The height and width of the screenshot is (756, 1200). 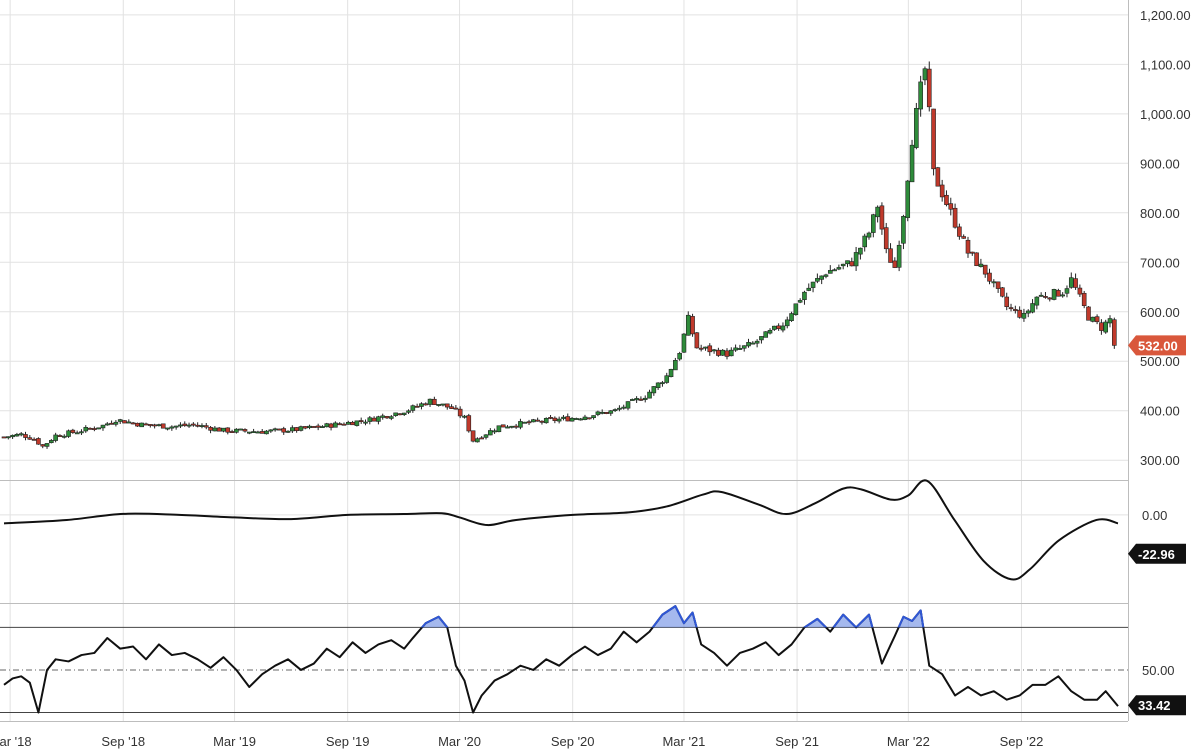 What do you see at coordinates (573, 741) in the screenshot?
I see `x-tick-label: Sep '20` at bounding box center [573, 741].